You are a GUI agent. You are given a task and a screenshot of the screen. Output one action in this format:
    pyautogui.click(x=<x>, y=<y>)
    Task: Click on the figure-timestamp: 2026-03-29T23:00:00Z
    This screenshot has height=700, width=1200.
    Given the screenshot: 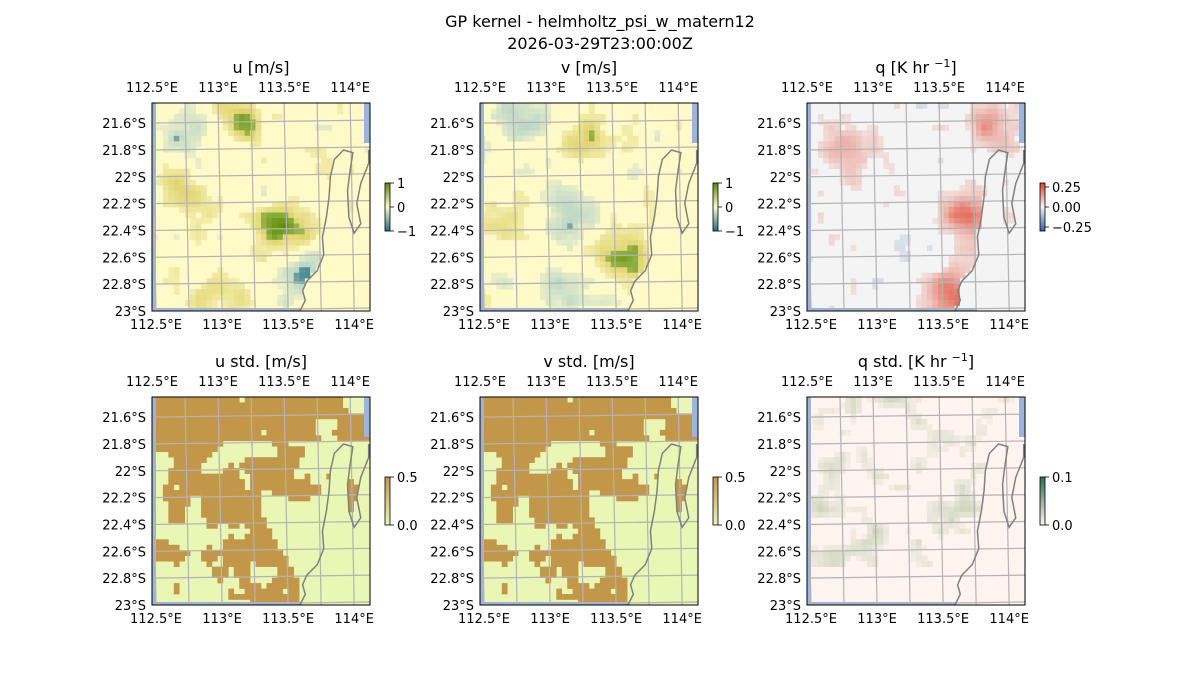 What is the action you would take?
    pyautogui.click(x=600, y=43)
    